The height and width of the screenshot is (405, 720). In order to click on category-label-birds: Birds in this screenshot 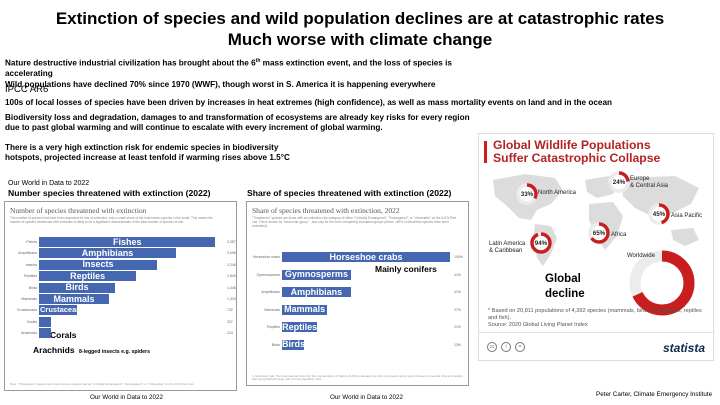, I will do `click(32, 287)`.